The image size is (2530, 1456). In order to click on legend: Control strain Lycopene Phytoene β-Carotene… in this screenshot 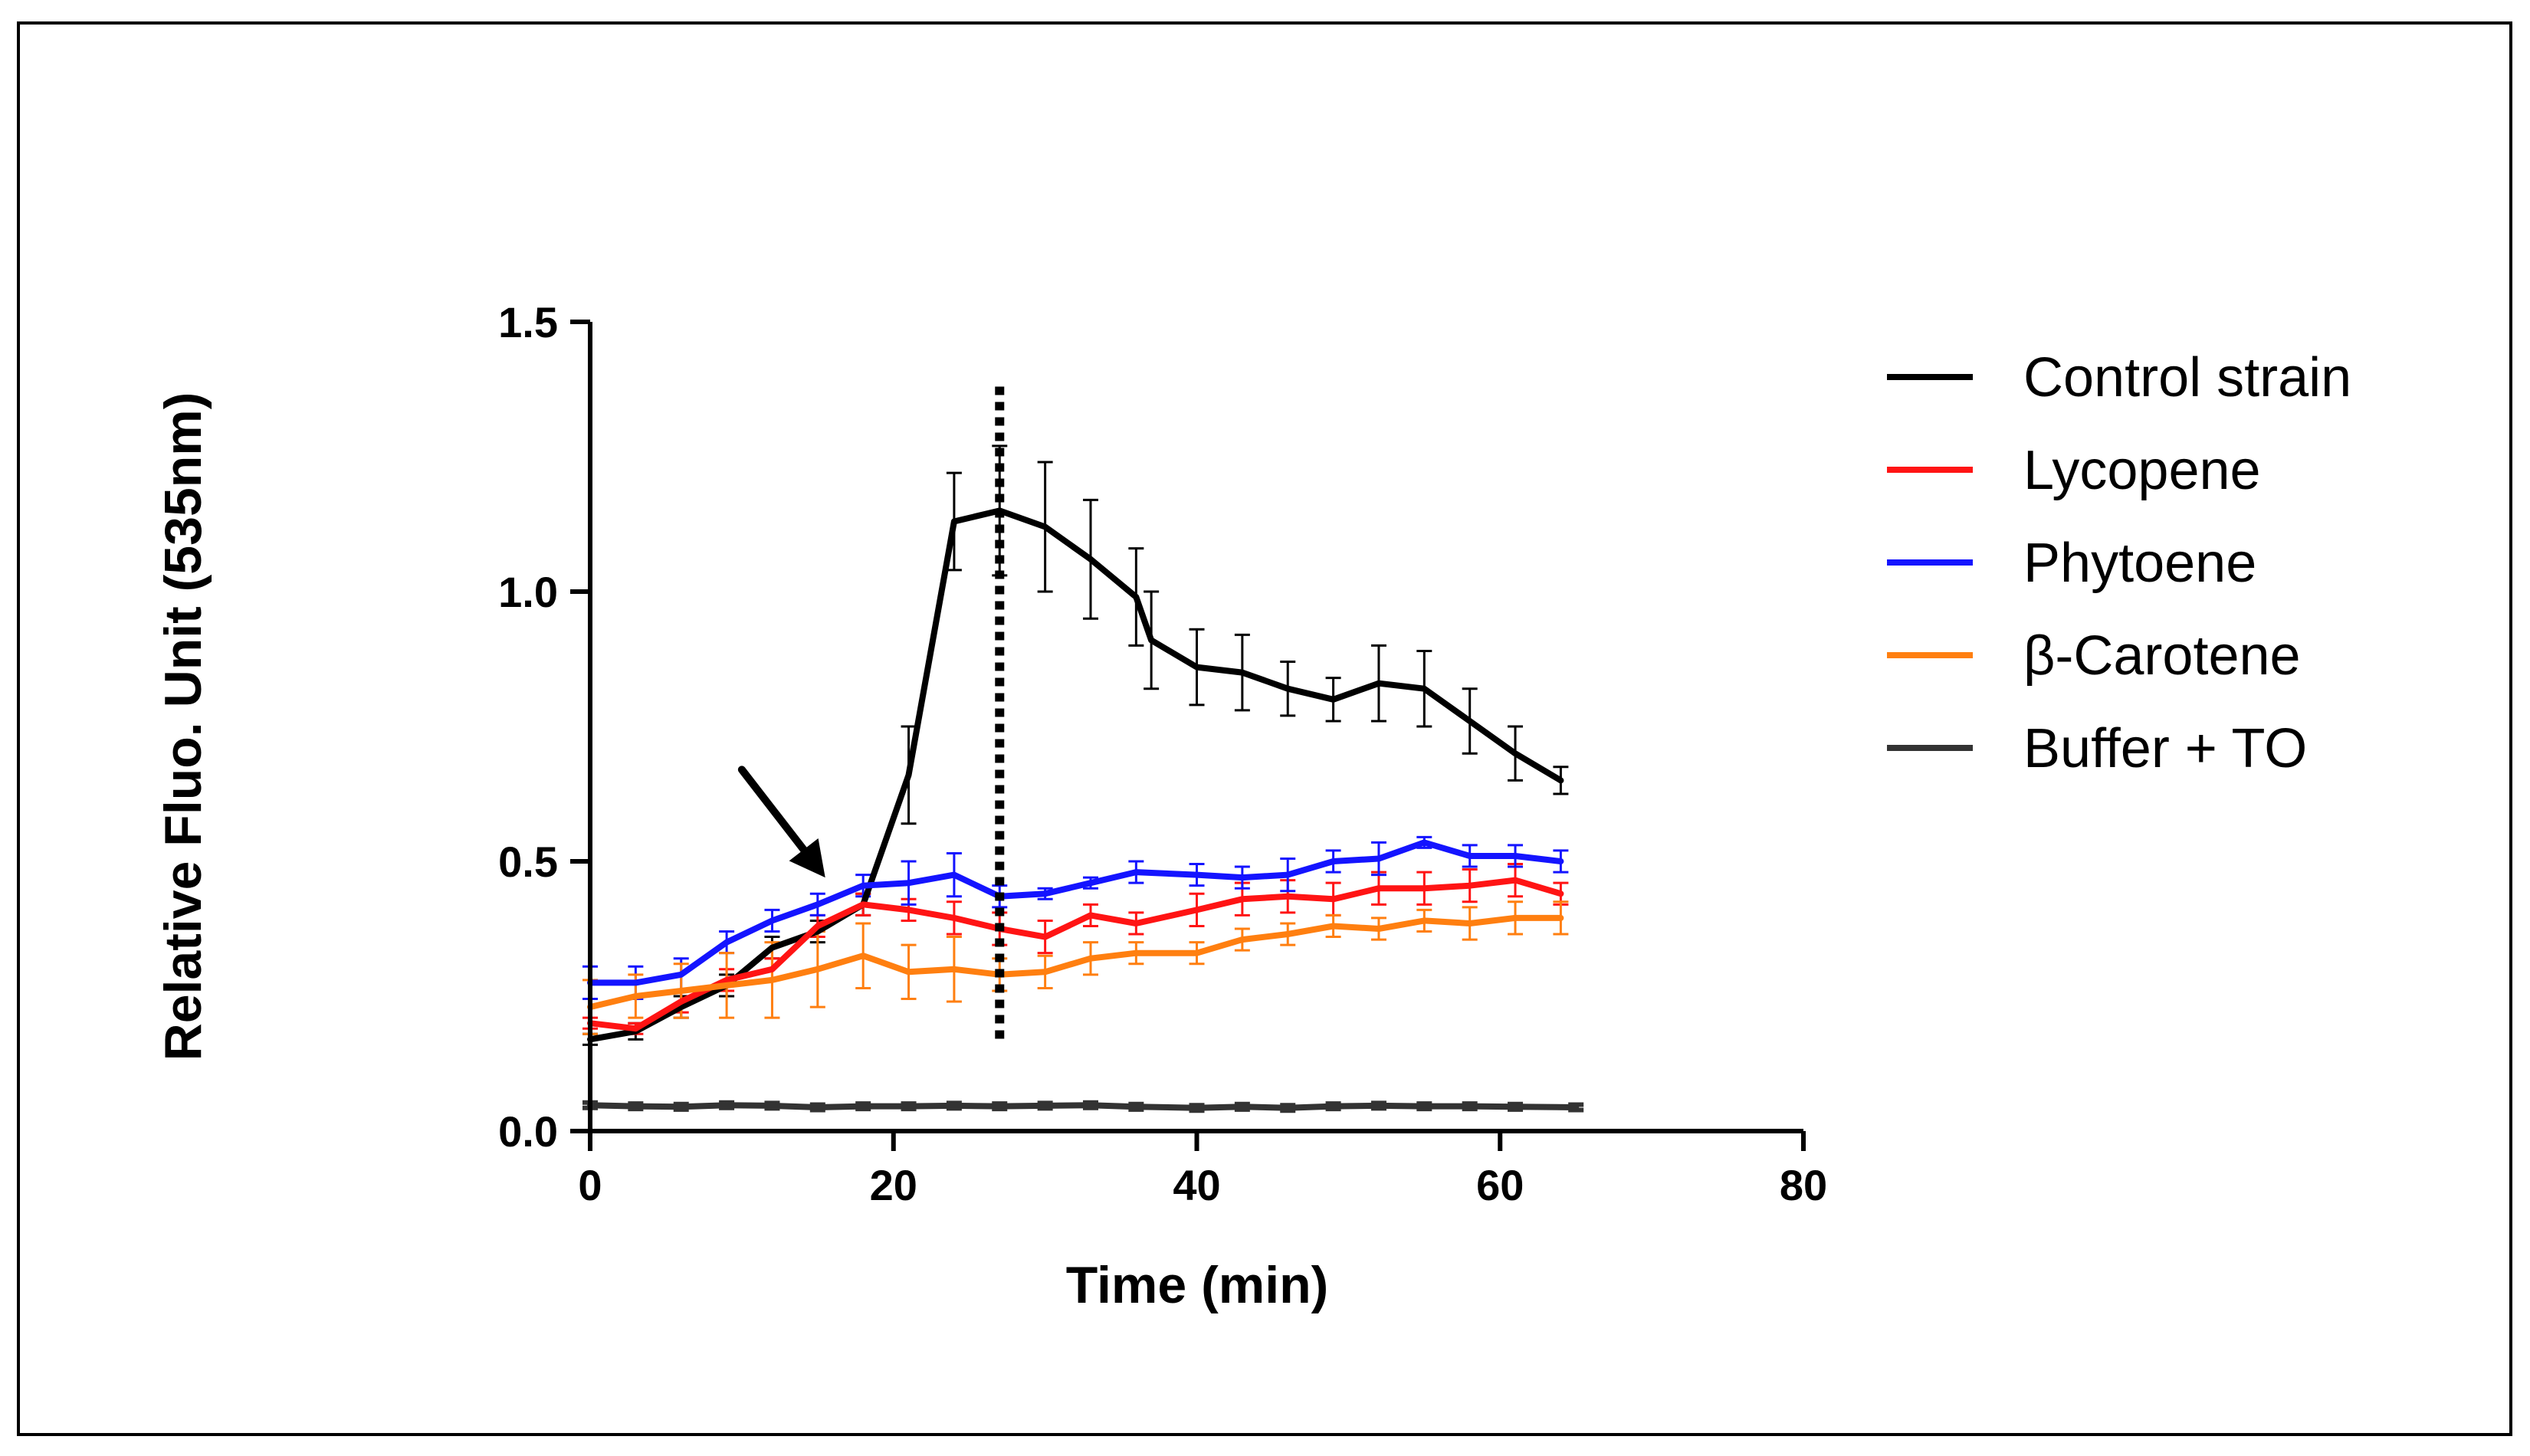, I will do `click(2119, 563)`.